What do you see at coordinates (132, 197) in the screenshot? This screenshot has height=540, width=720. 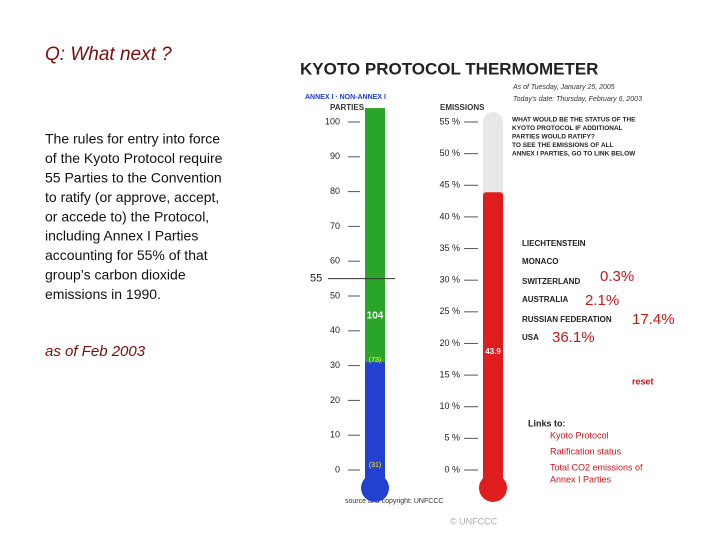 I see `paragraph-line: to ratify (or approve, accept,` at bounding box center [132, 197].